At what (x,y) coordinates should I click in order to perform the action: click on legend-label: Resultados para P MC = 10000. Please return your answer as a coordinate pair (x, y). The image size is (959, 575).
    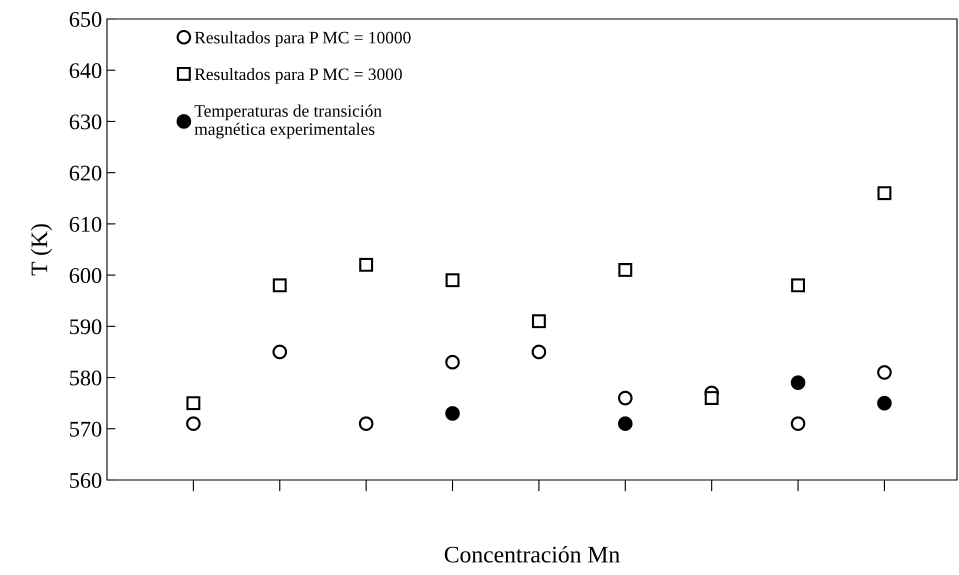
    Looking at the image, I should click on (302, 39).